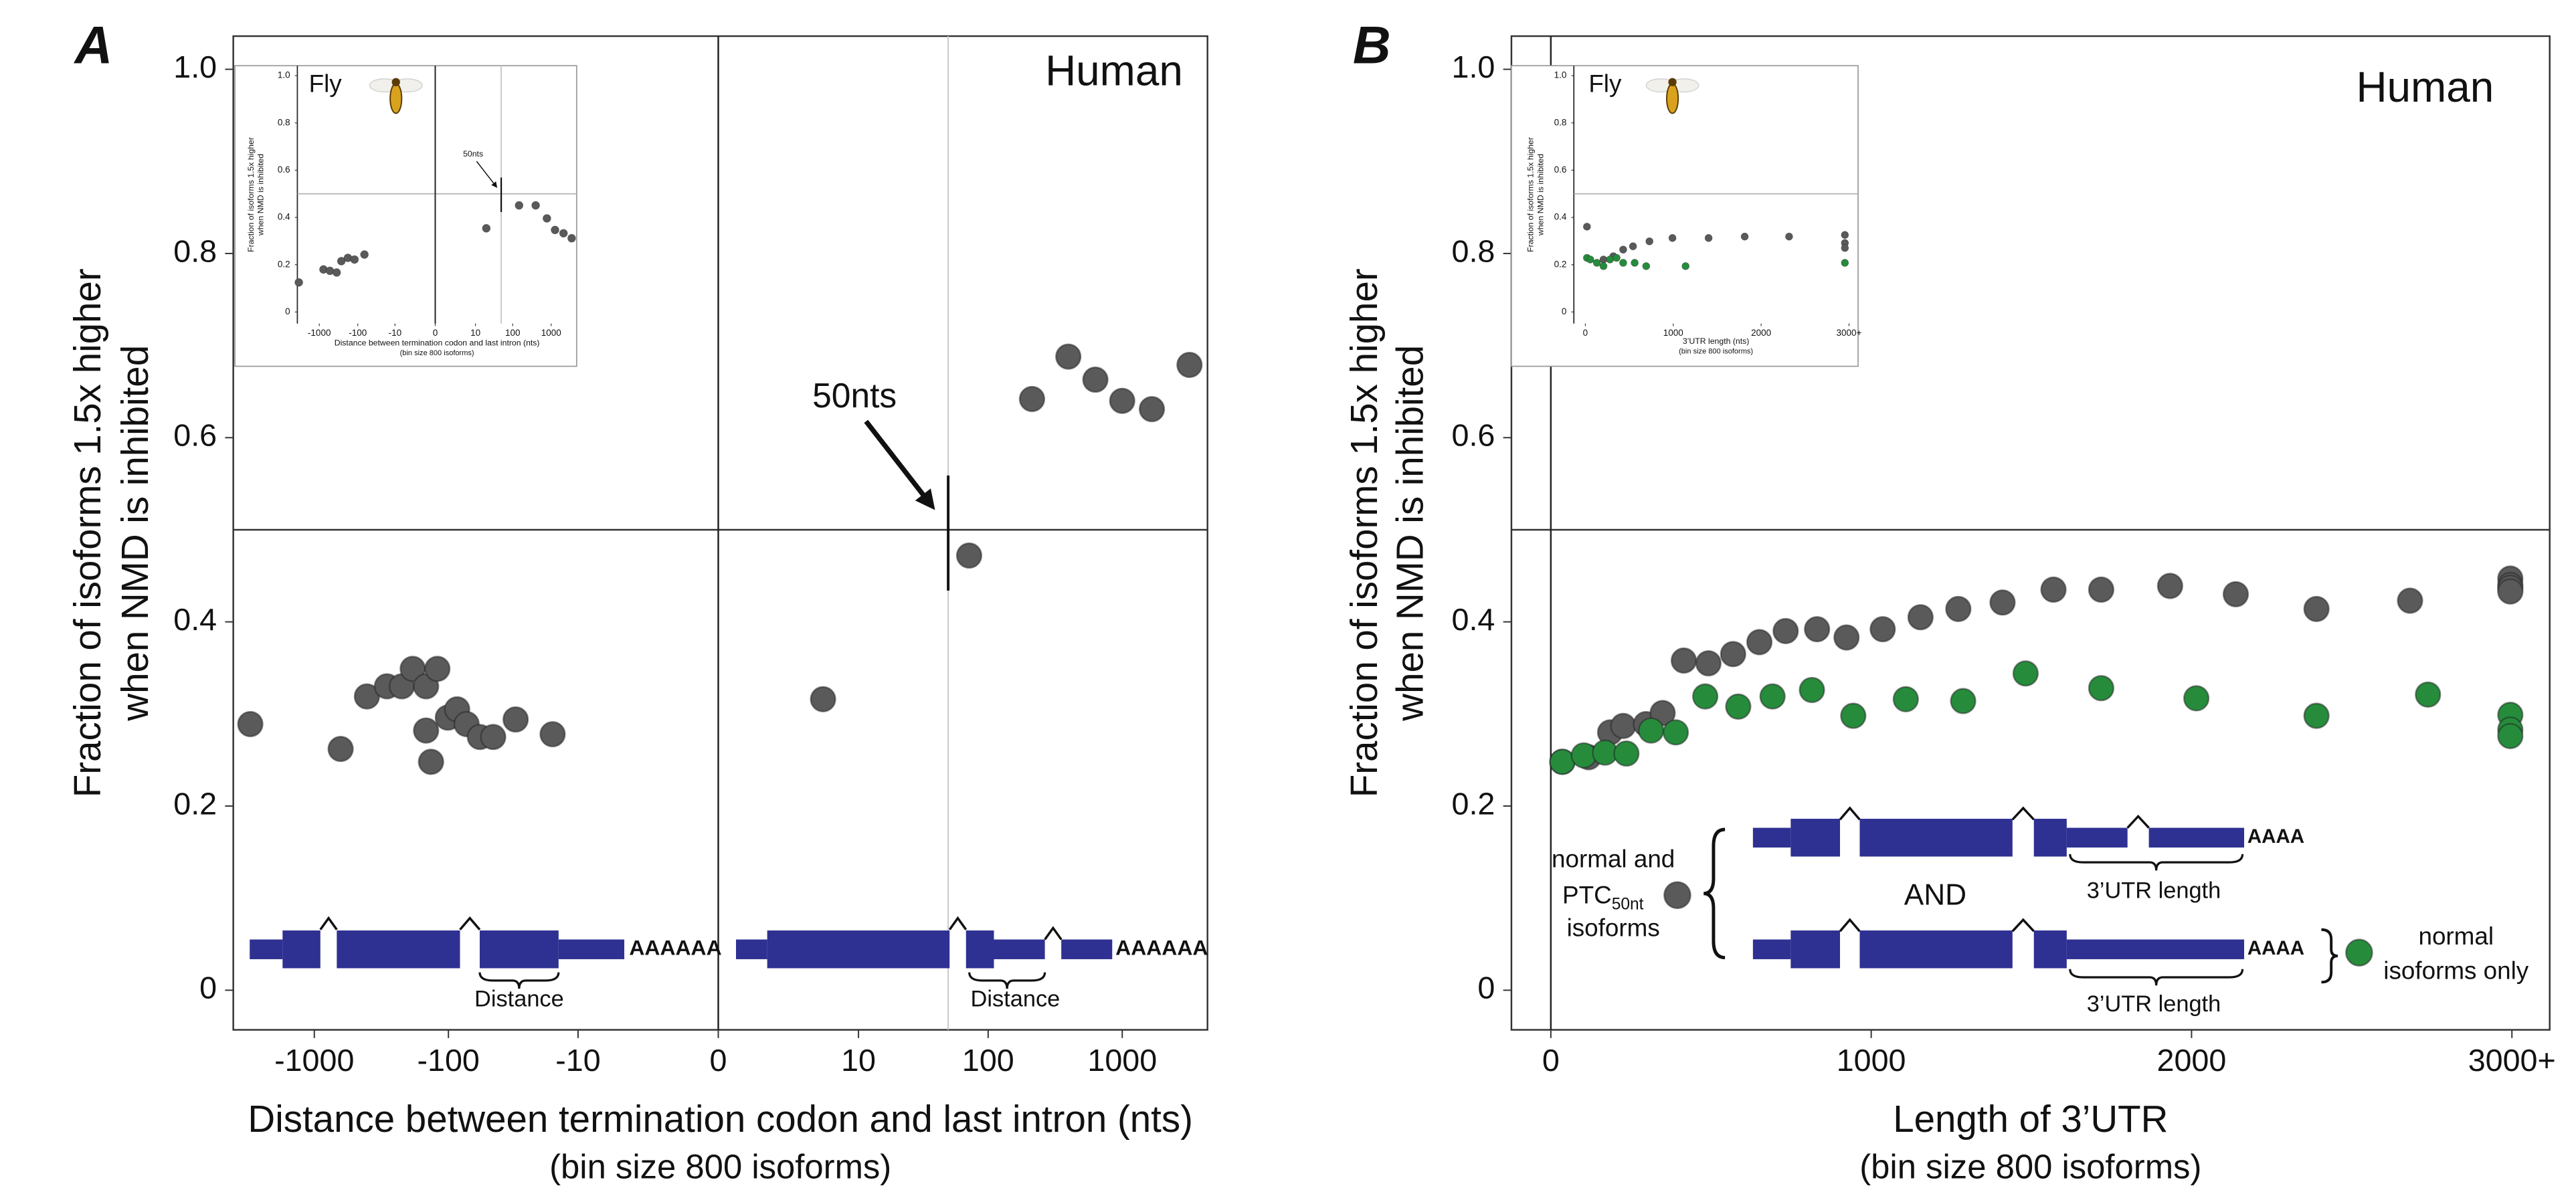 Image resolution: width=2576 pixels, height=1188 pixels. Describe the element at coordinates (925, 499) in the screenshot. I see `arrow-head` at that location.